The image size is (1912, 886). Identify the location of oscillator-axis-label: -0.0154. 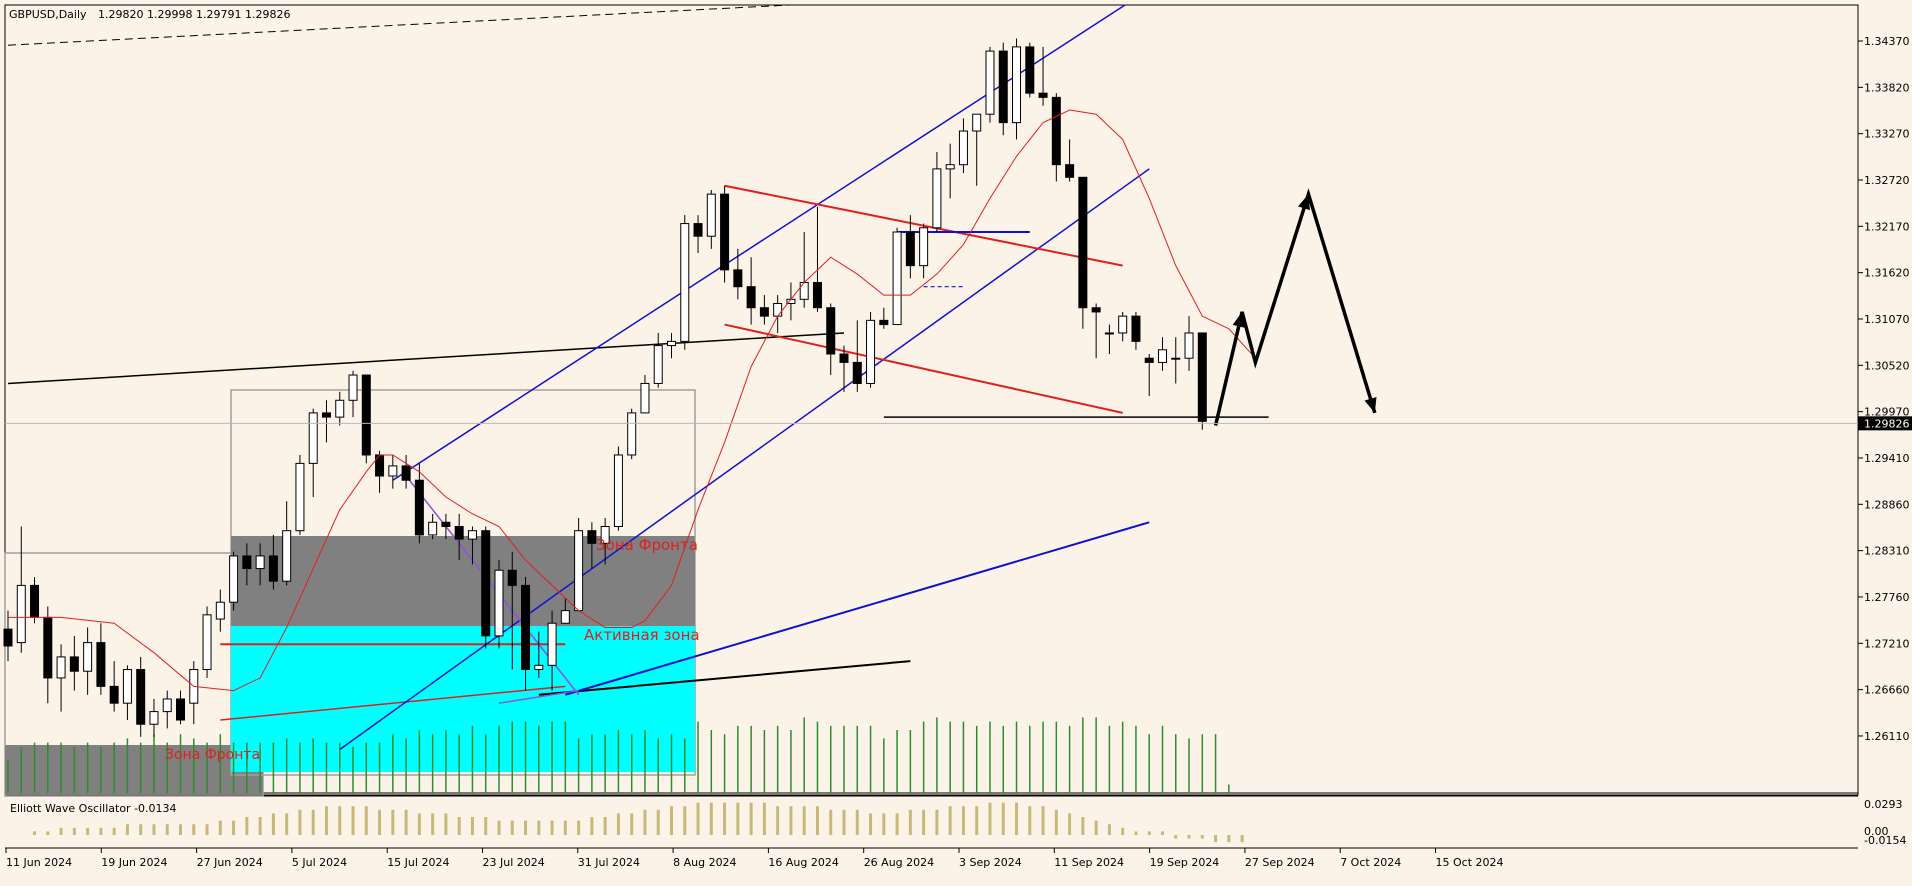
(1885, 840).